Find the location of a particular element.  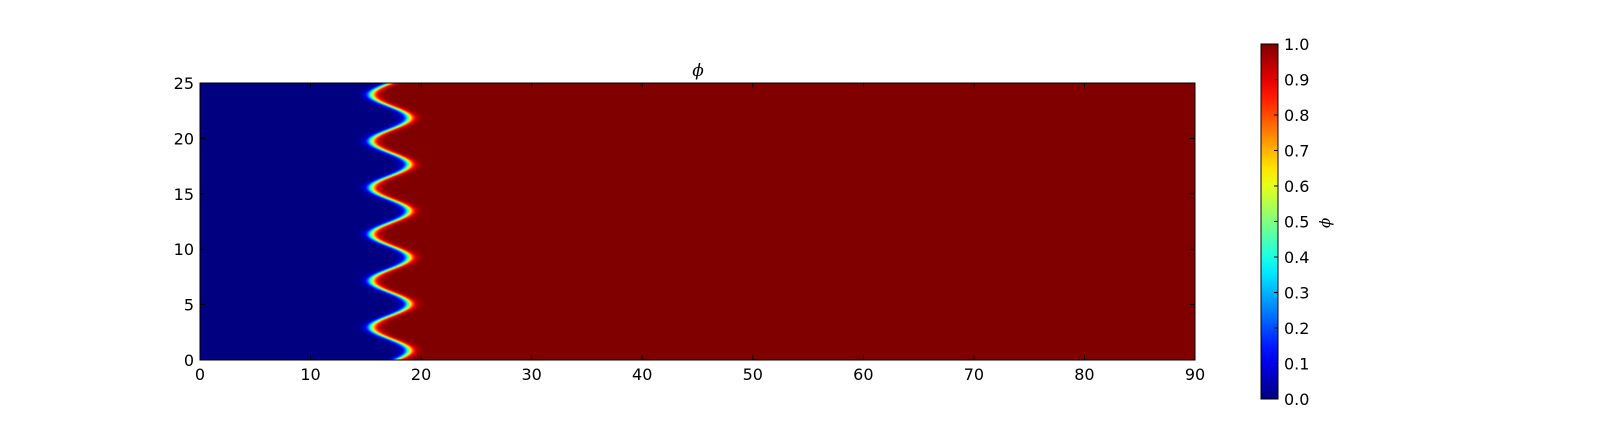

x-tick-label: 0 is located at coordinates (200, 374).